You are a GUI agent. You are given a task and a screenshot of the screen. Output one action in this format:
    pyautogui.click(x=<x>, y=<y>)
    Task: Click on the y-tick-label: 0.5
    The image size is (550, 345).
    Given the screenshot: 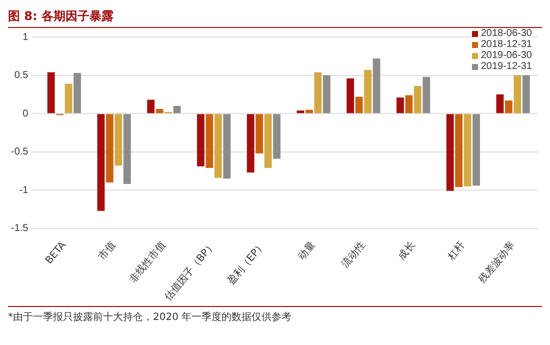 What is the action you would take?
    pyautogui.click(x=21, y=76)
    